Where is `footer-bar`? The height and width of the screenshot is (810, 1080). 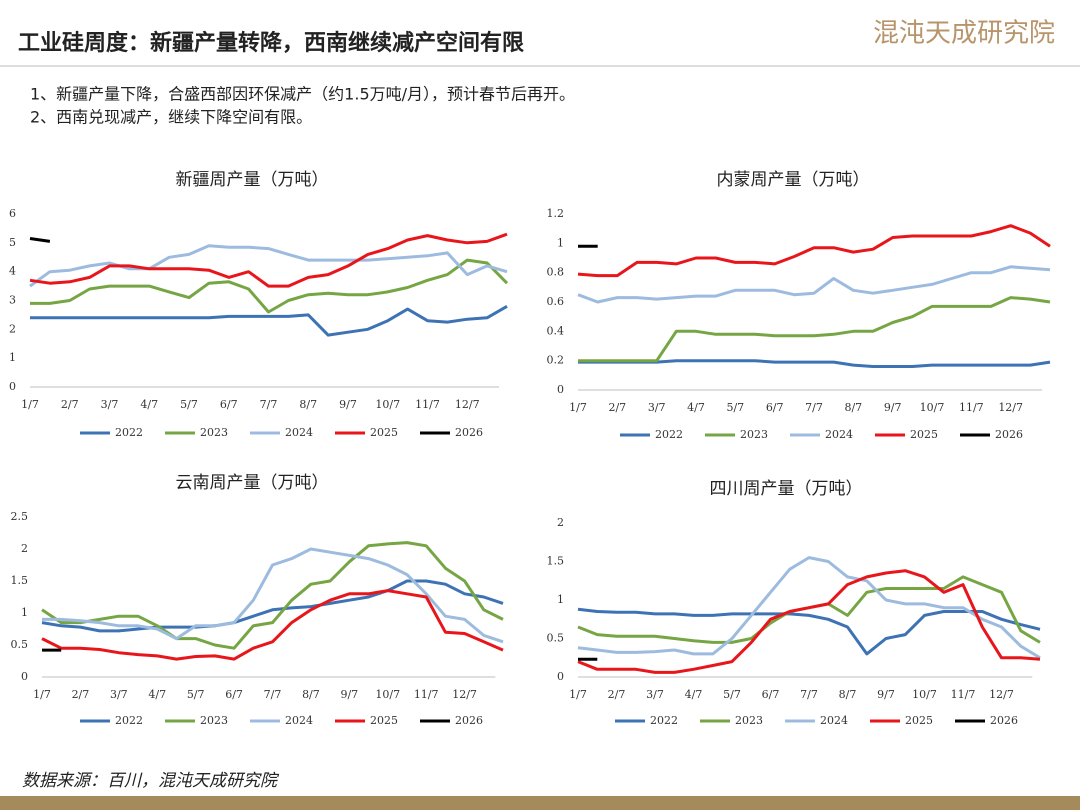
footer-bar is located at coordinates (540, 803).